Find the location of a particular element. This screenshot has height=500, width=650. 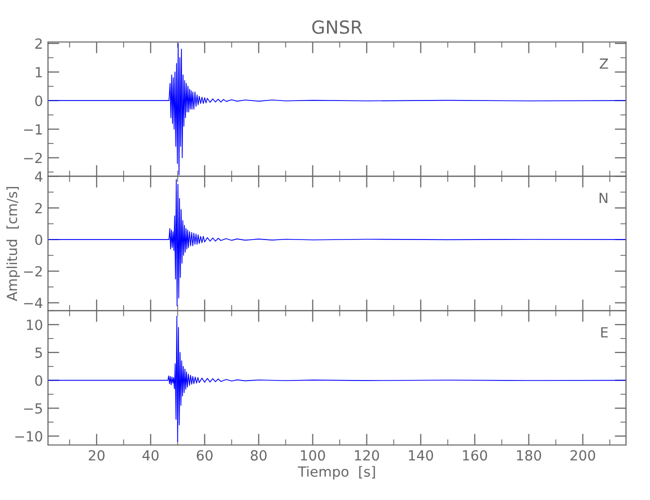

x-tick-label: 160 is located at coordinates (475, 455).